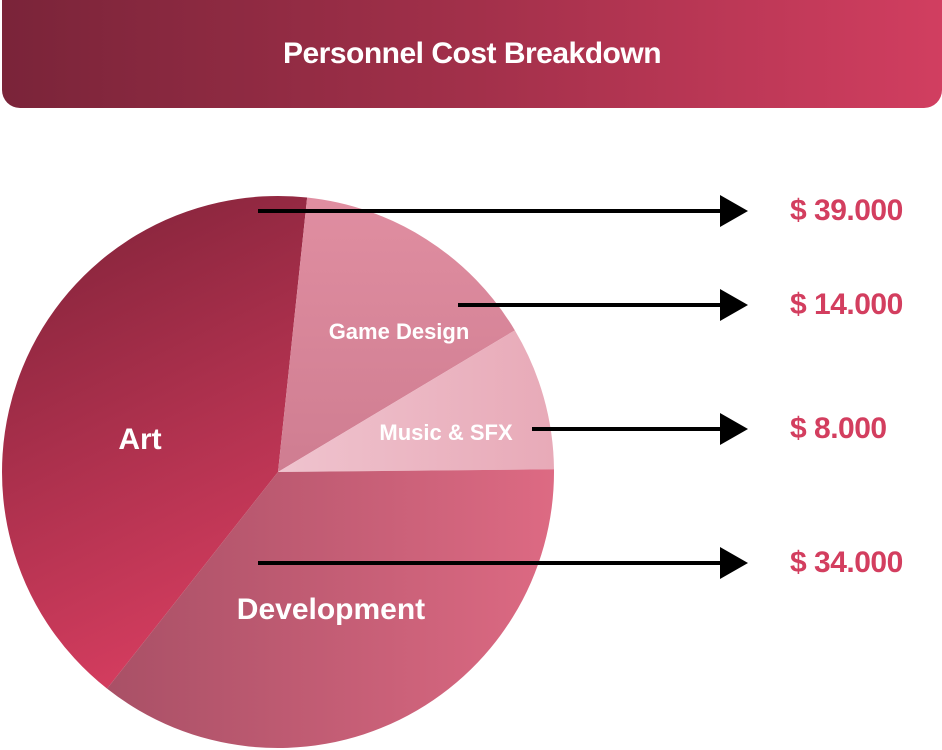 The height and width of the screenshot is (750, 942). What do you see at coordinates (846, 210) in the screenshot?
I see `value-label-art: $ 39.000` at bounding box center [846, 210].